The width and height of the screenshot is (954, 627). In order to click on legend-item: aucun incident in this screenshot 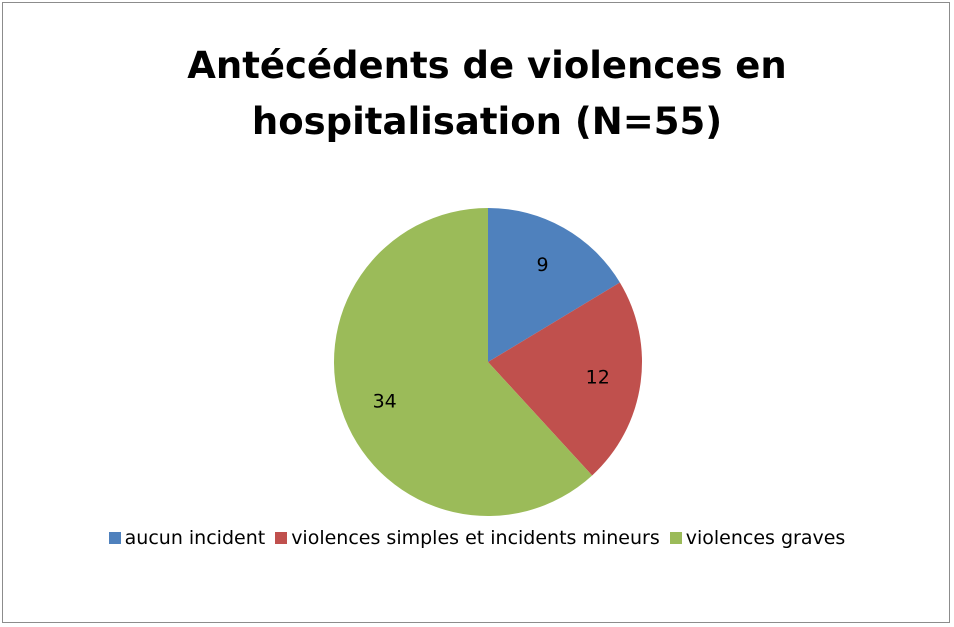, I will do `click(187, 538)`.